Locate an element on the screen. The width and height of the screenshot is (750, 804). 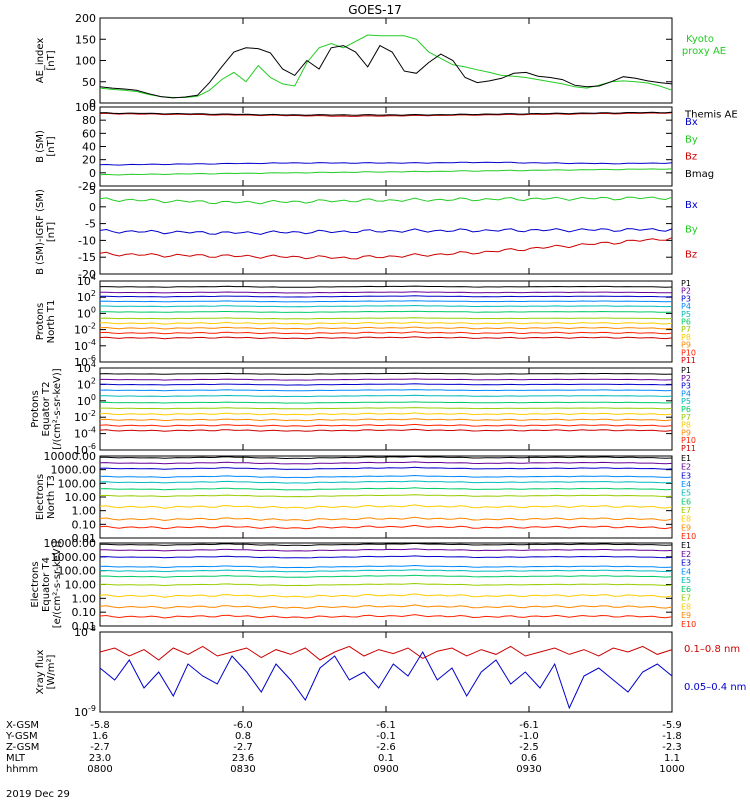
channel-label: E2 is located at coordinates (686, 467).